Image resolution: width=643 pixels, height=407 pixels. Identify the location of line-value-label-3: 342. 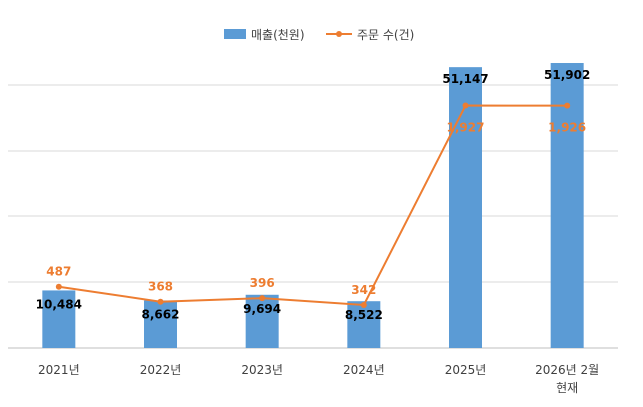
(363, 290).